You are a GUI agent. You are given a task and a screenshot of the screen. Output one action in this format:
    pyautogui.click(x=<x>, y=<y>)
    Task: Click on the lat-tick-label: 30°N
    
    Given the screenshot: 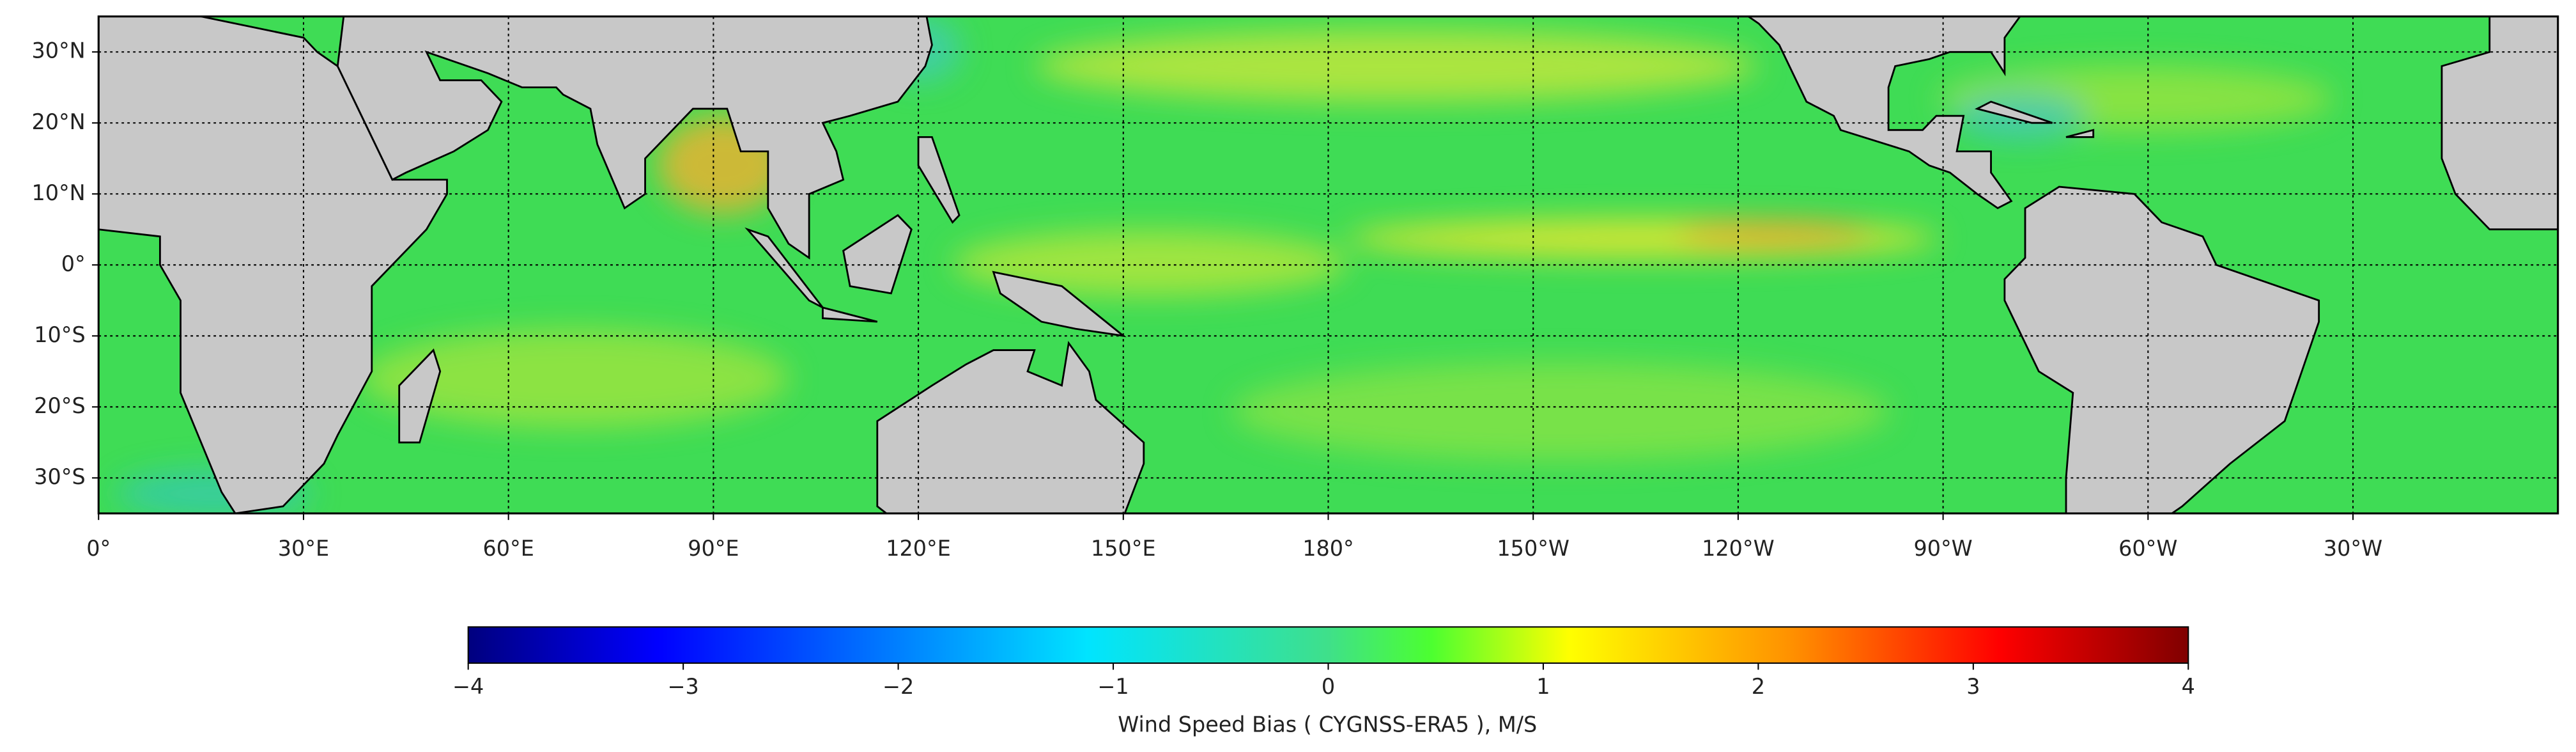 What is the action you would take?
    pyautogui.click(x=58, y=51)
    